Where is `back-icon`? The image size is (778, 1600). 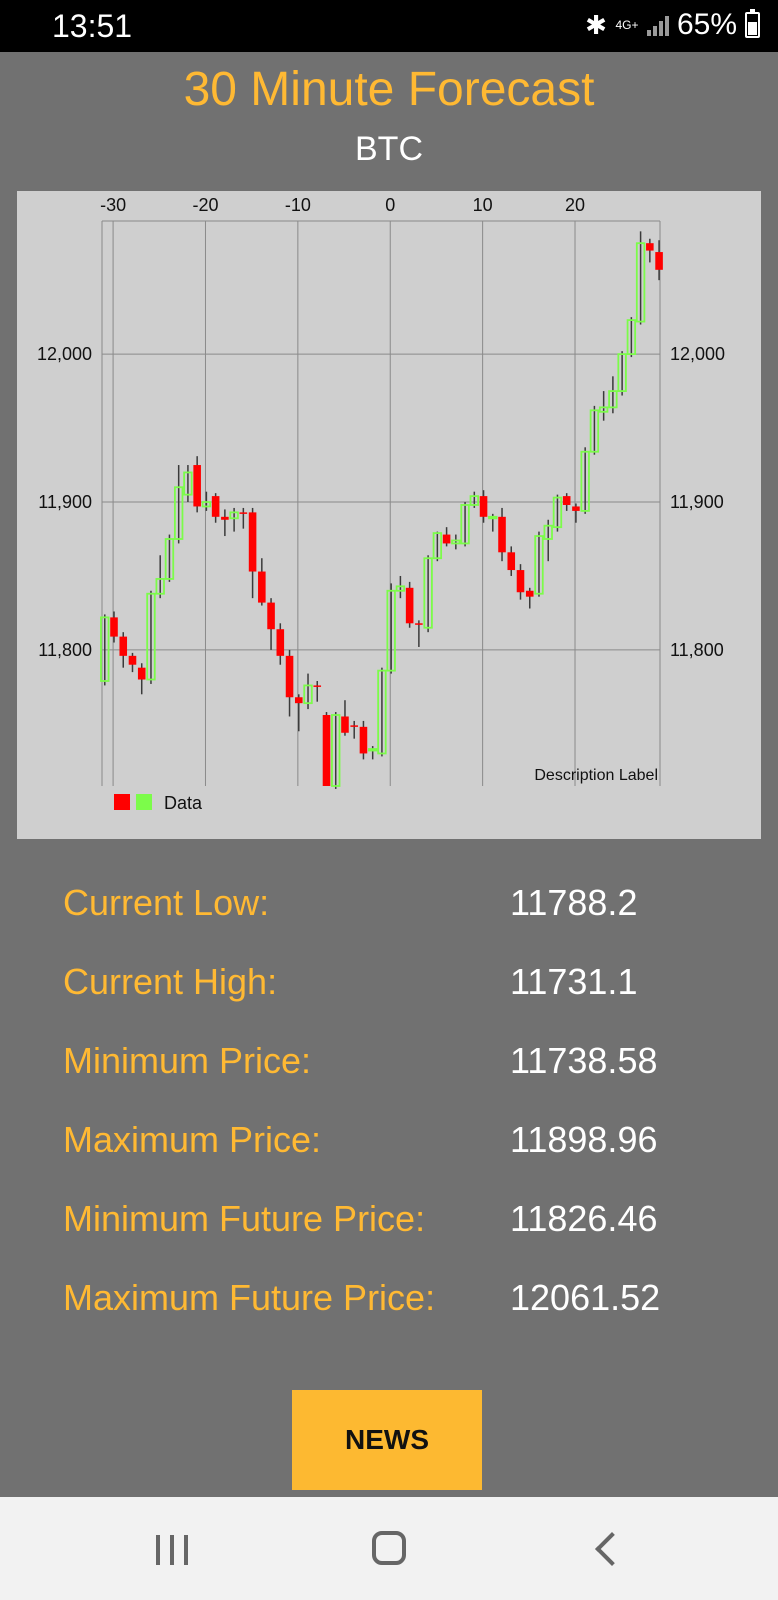 back-icon is located at coordinates (612, 1549).